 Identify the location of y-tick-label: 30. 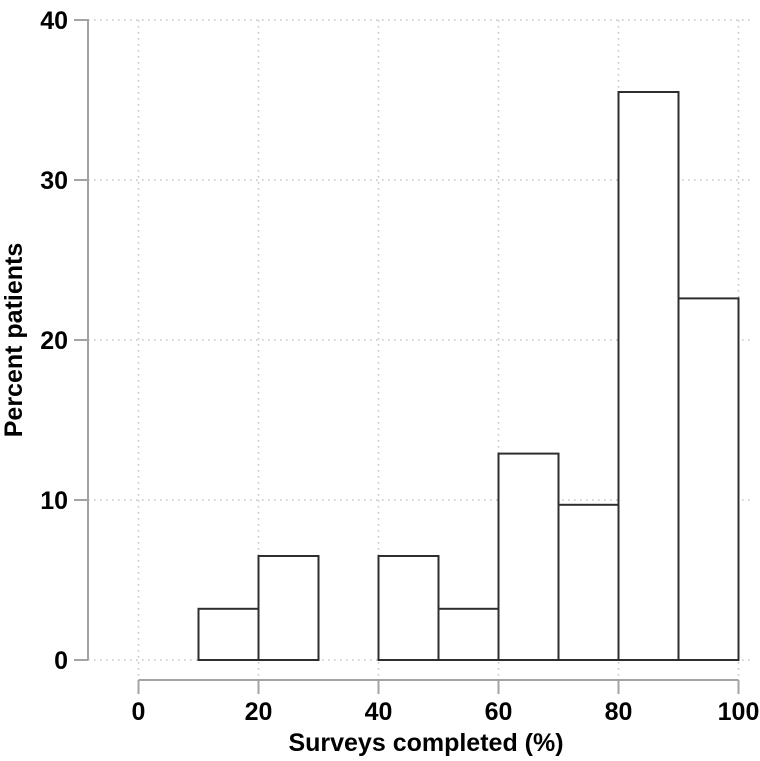
(54, 181).